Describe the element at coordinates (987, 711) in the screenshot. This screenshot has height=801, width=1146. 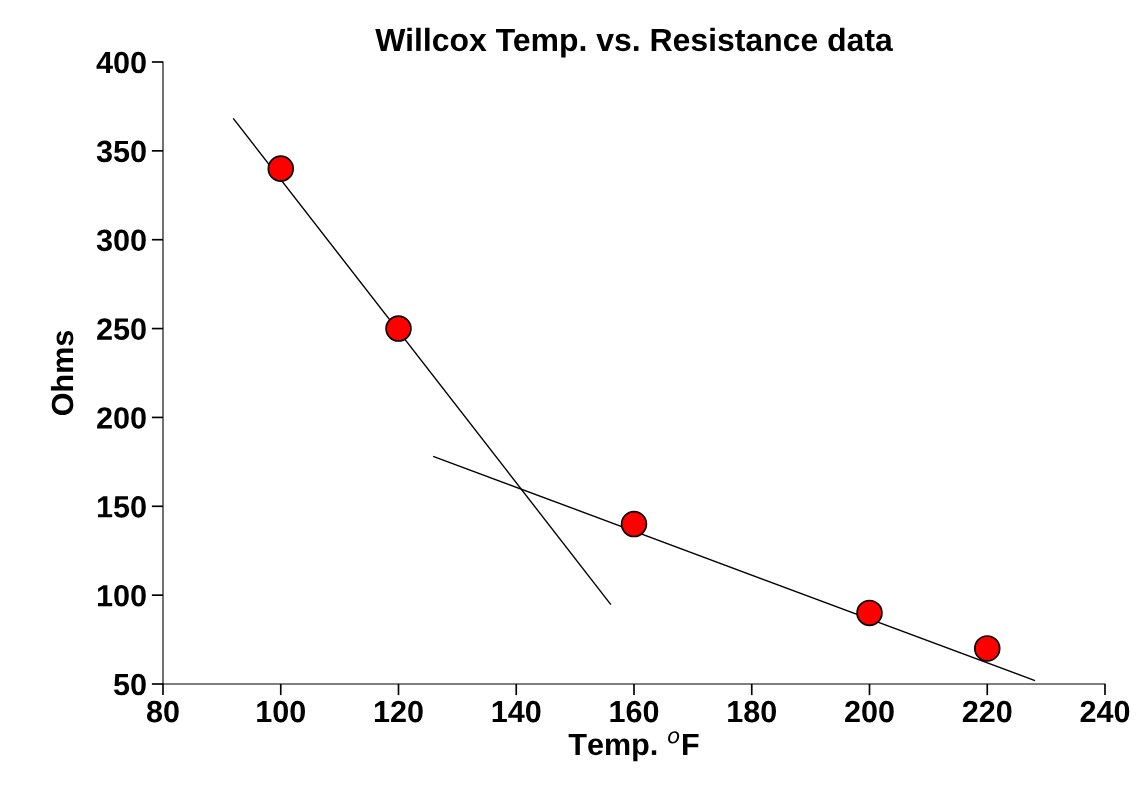
I see `x-tick-label: 220` at that location.